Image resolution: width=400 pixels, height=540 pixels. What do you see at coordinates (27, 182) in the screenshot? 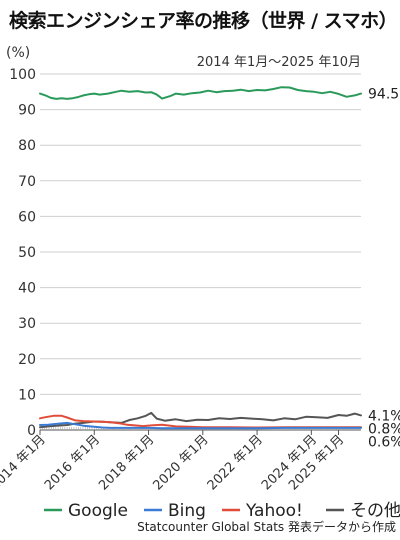
I see `y-tick-label: 70` at bounding box center [27, 182].